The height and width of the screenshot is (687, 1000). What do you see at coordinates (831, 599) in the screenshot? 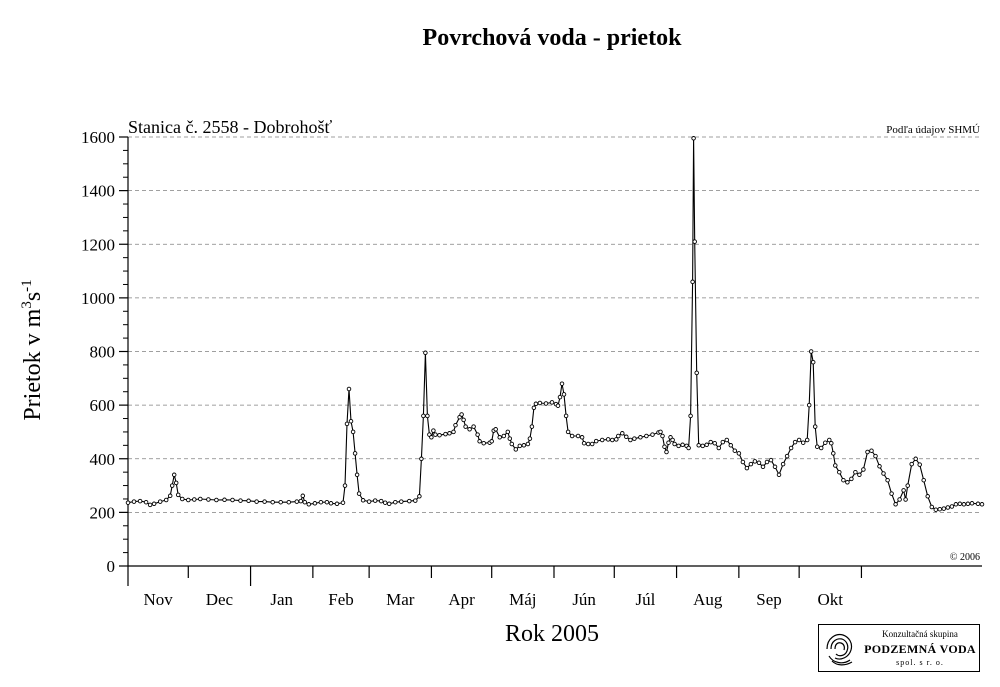
I see `x-tick-label: Okt` at bounding box center [831, 599].